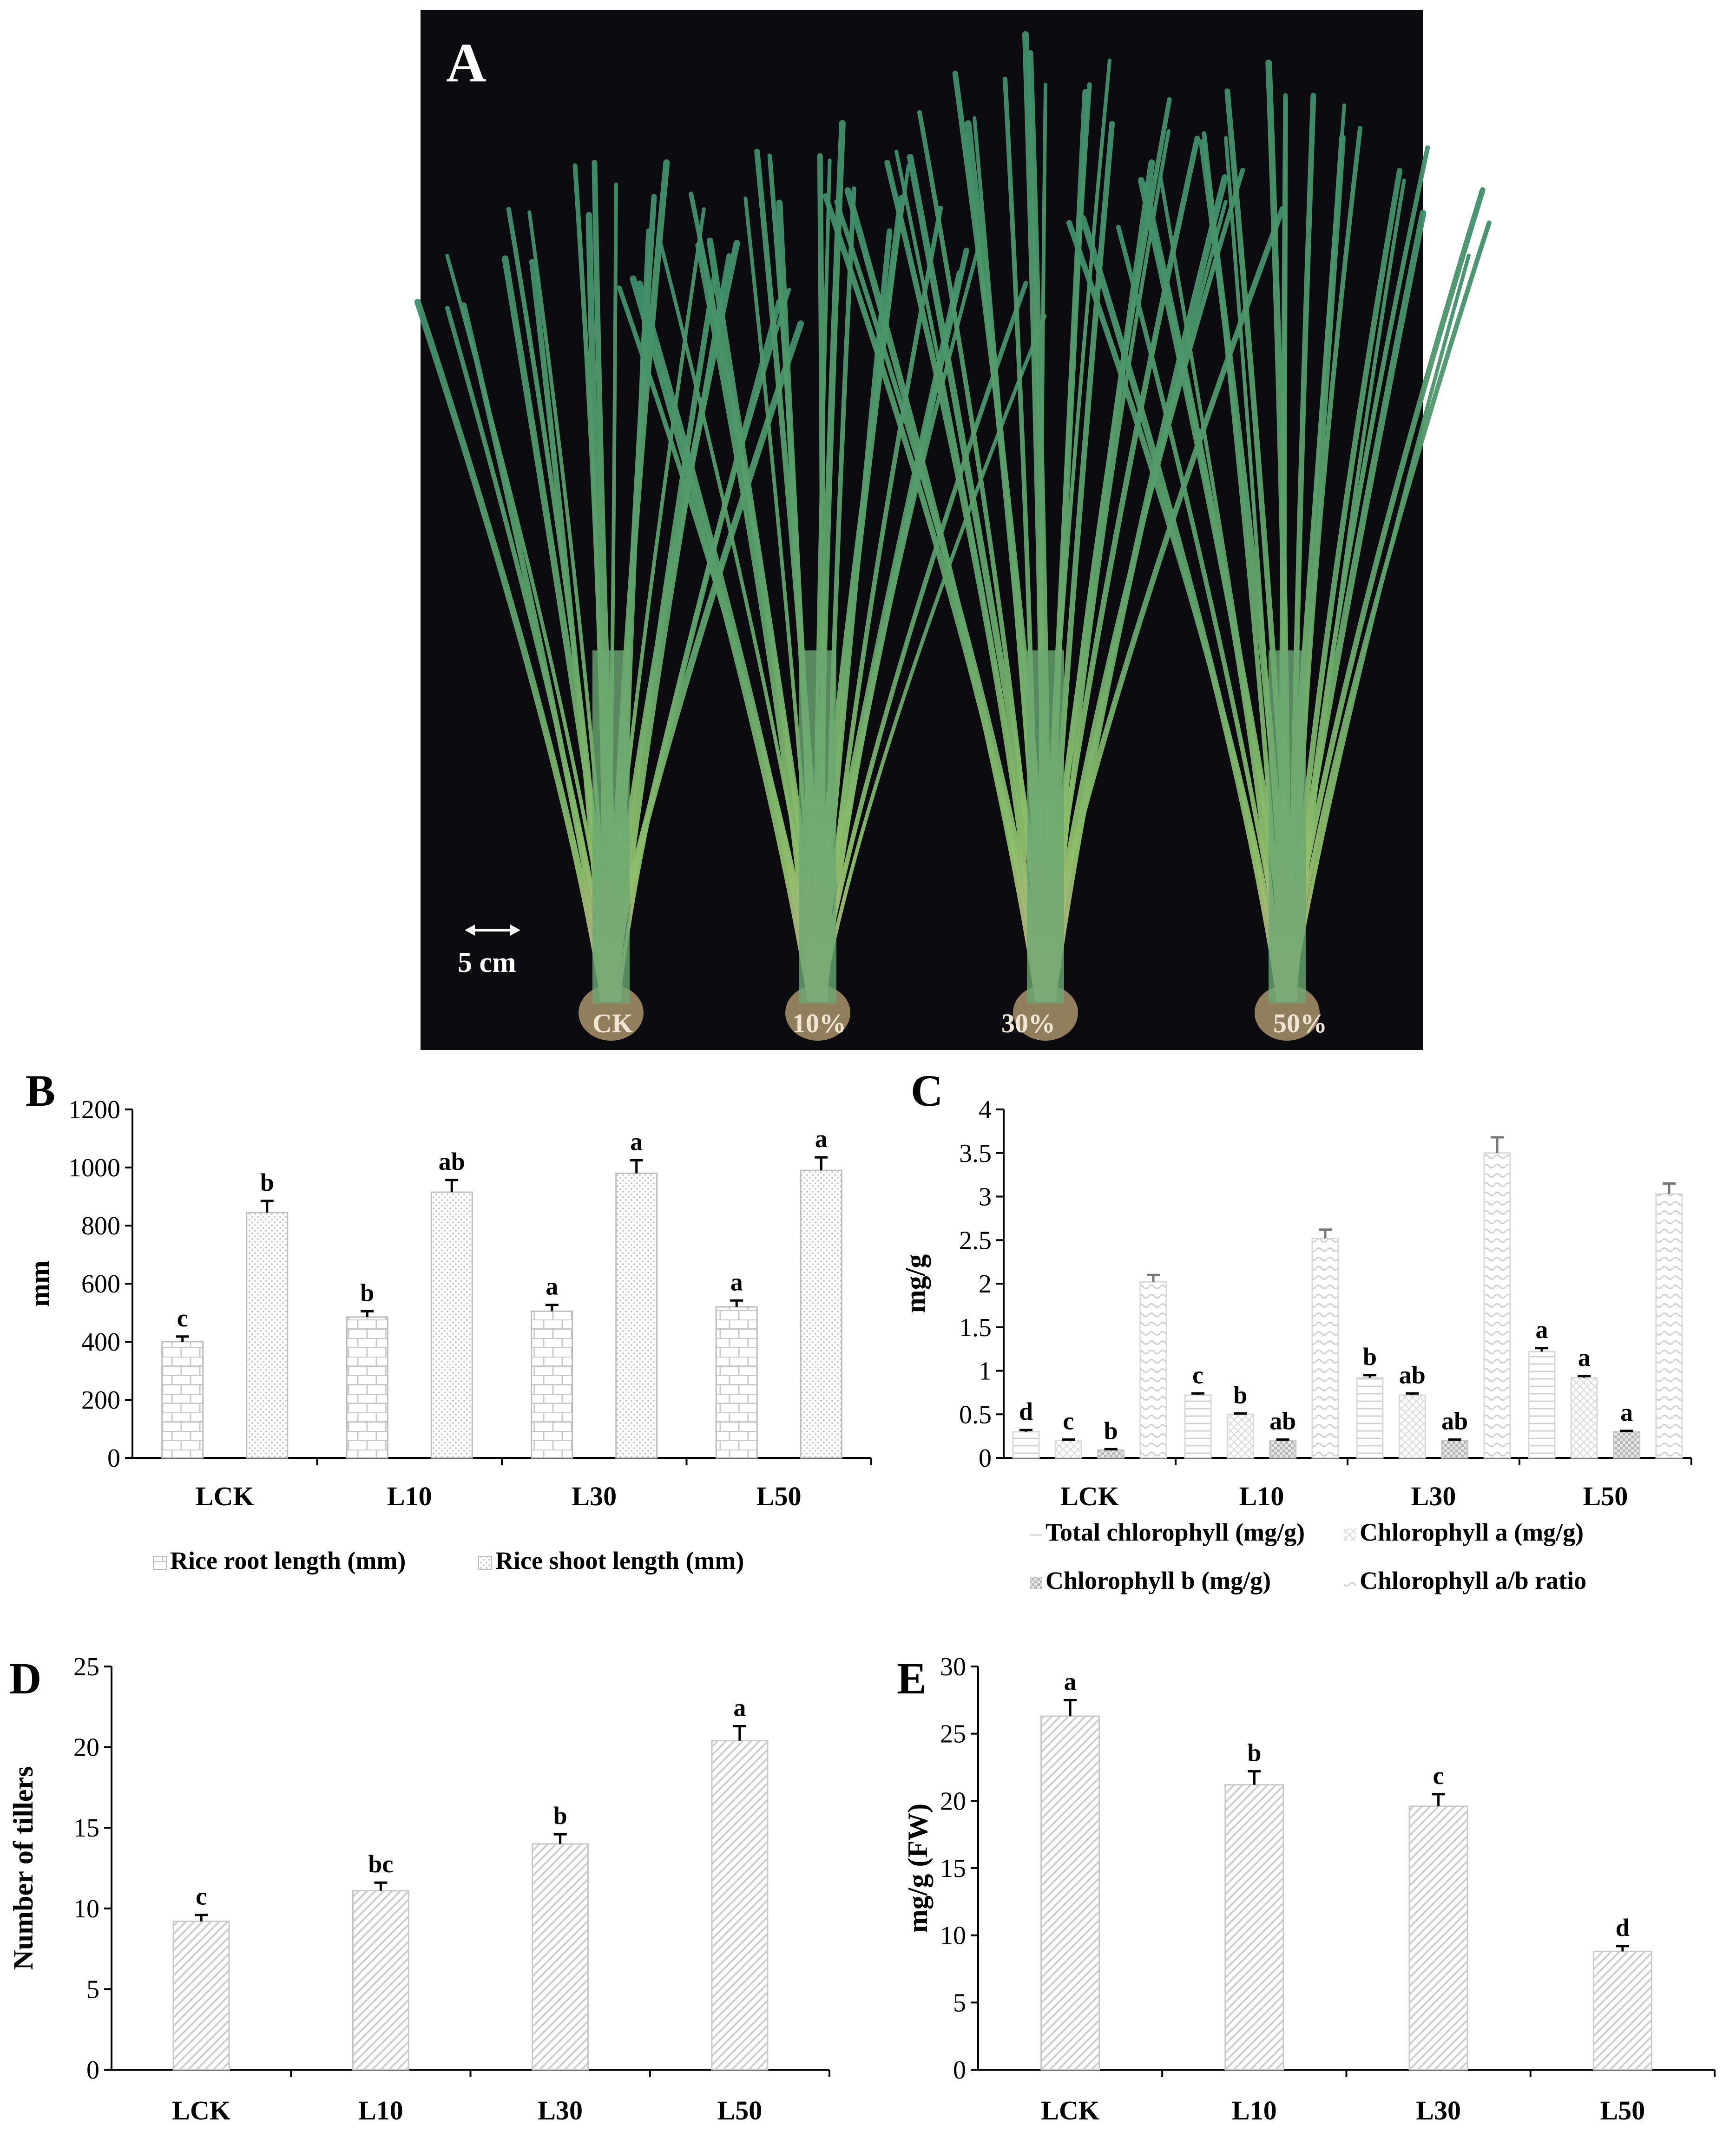  I want to click on x-tick-label-c: L10, so click(1262, 1496).